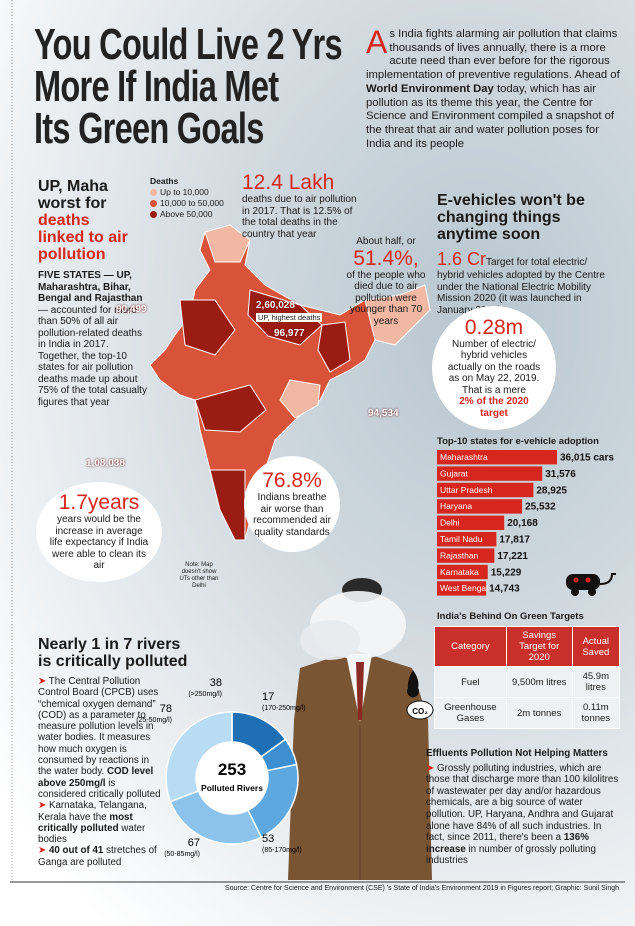 Image resolution: width=635 pixels, height=926 pixels. Describe the element at coordinates (456, 506) in the screenshot. I see `bar-category: Haryana` at that location.